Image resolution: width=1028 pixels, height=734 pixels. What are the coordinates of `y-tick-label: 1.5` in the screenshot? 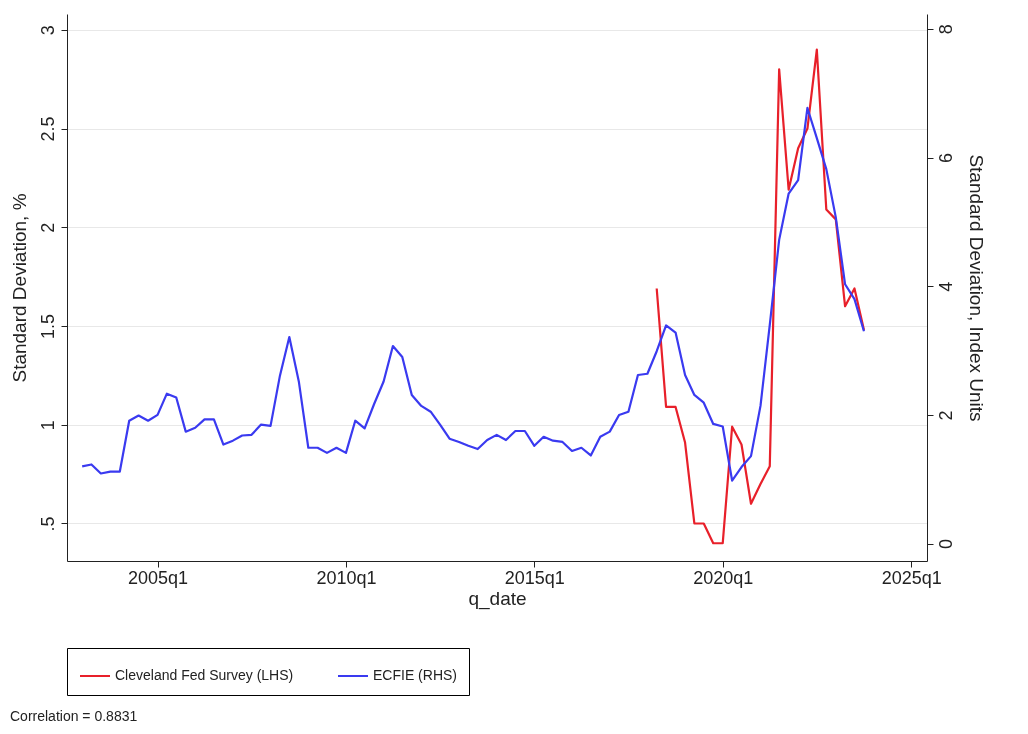 It's located at (47, 326).